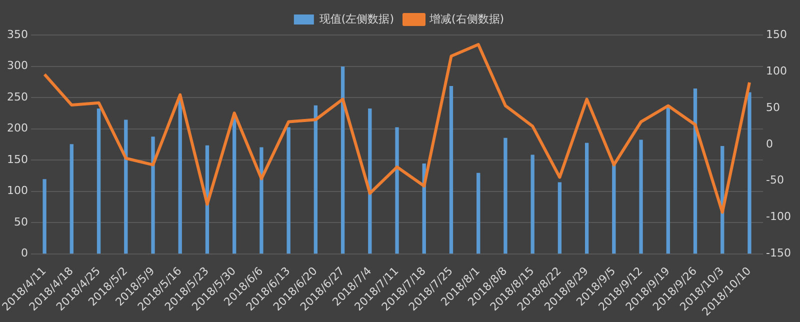 The image size is (800, 322). What do you see at coordinates (777, 71) in the screenshot?
I see `y2-tick-label: 100` at bounding box center [777, 71].